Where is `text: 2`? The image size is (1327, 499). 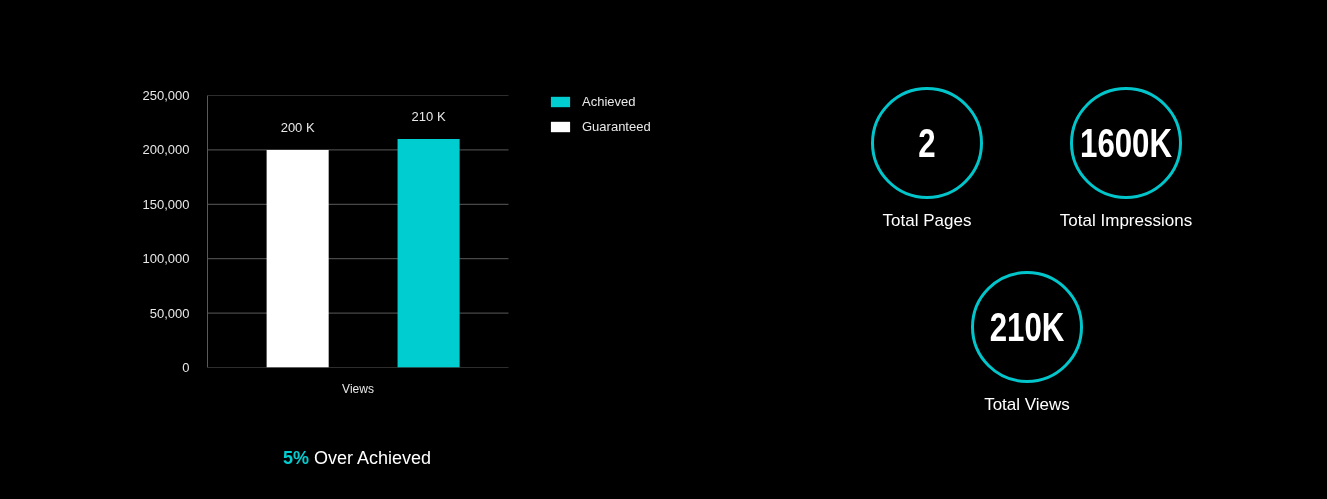 text: 2 is located at coordinates (927, 143).